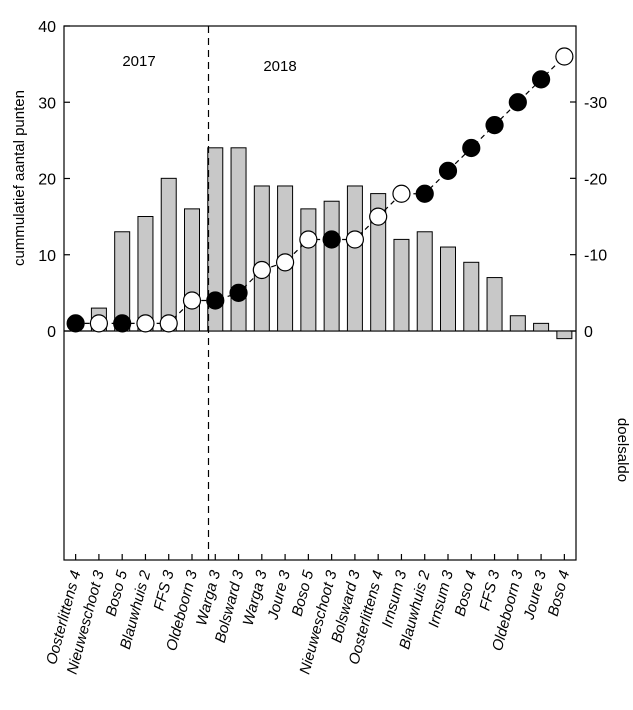 Image resolution: width=633 pixels, height=710 pixels. Describe the element at coordinates (47, 27) in the screenshot. I see `left-tick-label-4: 40` at that location.